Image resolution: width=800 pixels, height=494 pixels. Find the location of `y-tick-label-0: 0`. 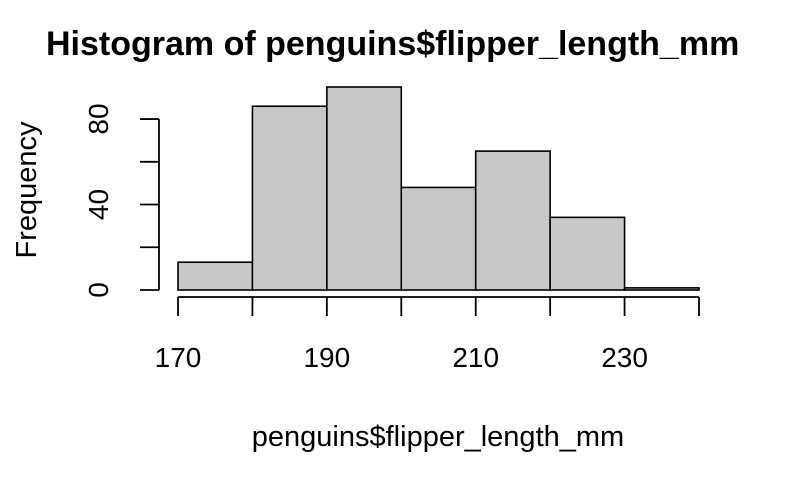

y-tick-label-0: 0 is located at coordinates (98, 290).